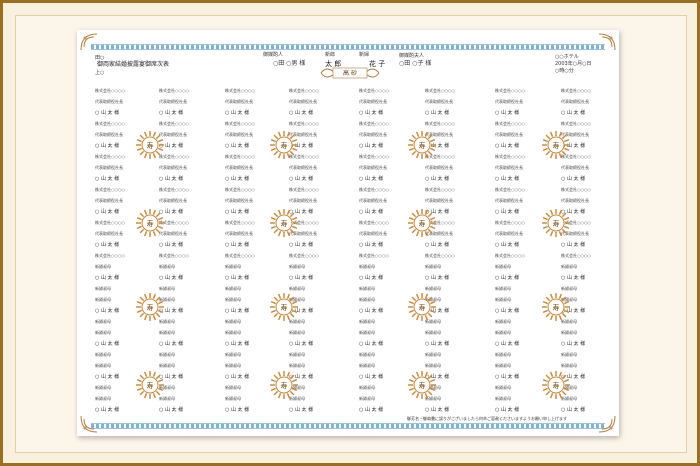  I want to click on bride-name: 花 子, so click(377, 64).